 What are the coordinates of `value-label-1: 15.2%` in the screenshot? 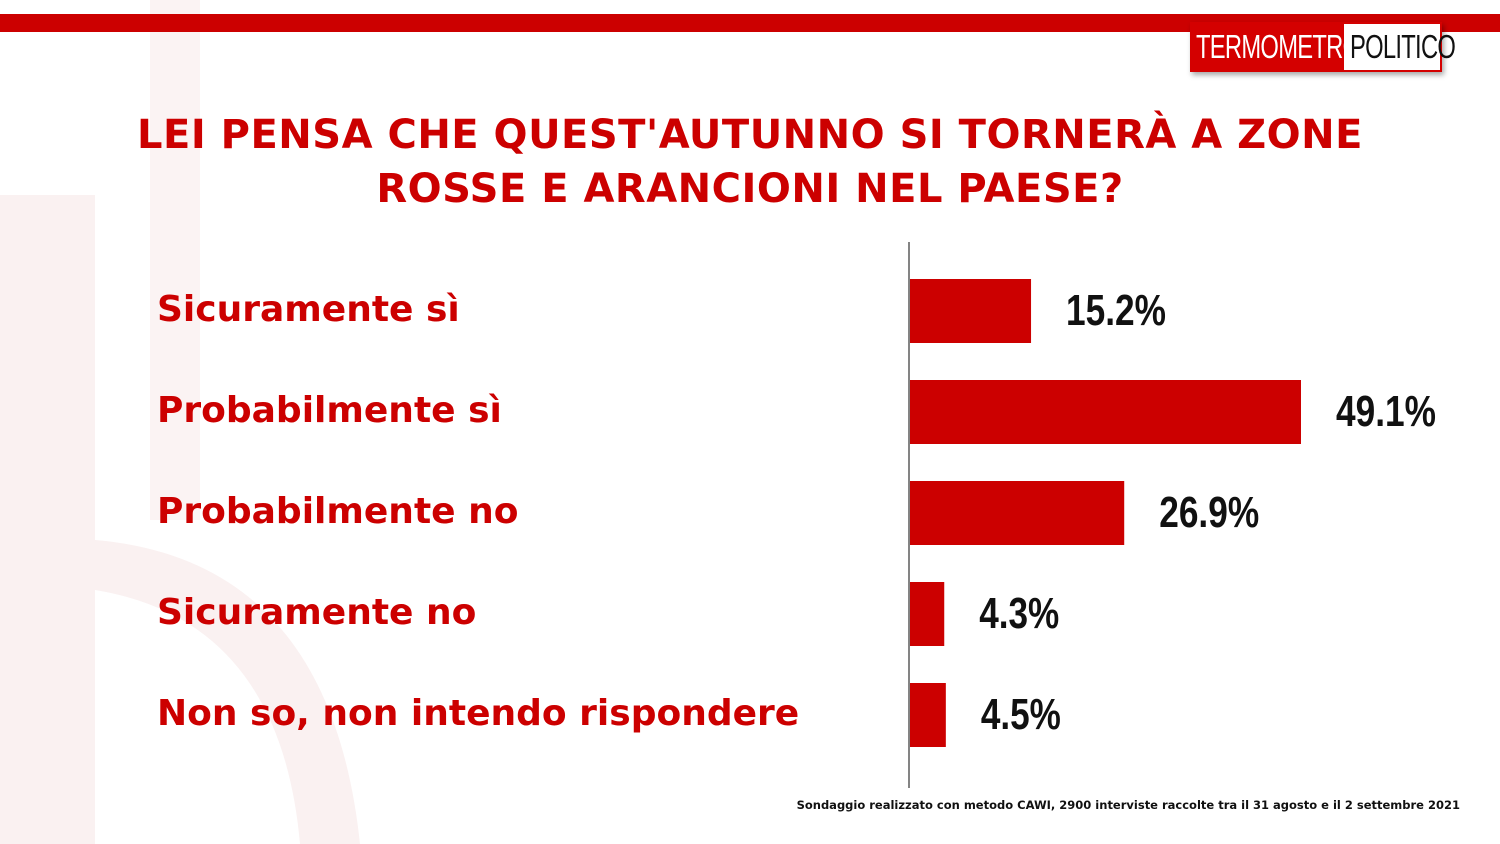 It's located at (1116, 310).